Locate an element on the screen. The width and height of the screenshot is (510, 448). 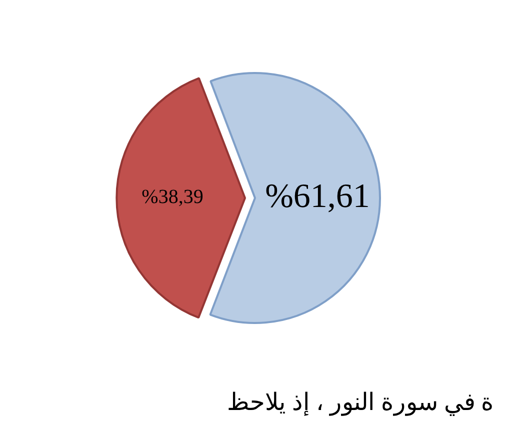
data-label: %38,39 is located at coordinates (173, 197).